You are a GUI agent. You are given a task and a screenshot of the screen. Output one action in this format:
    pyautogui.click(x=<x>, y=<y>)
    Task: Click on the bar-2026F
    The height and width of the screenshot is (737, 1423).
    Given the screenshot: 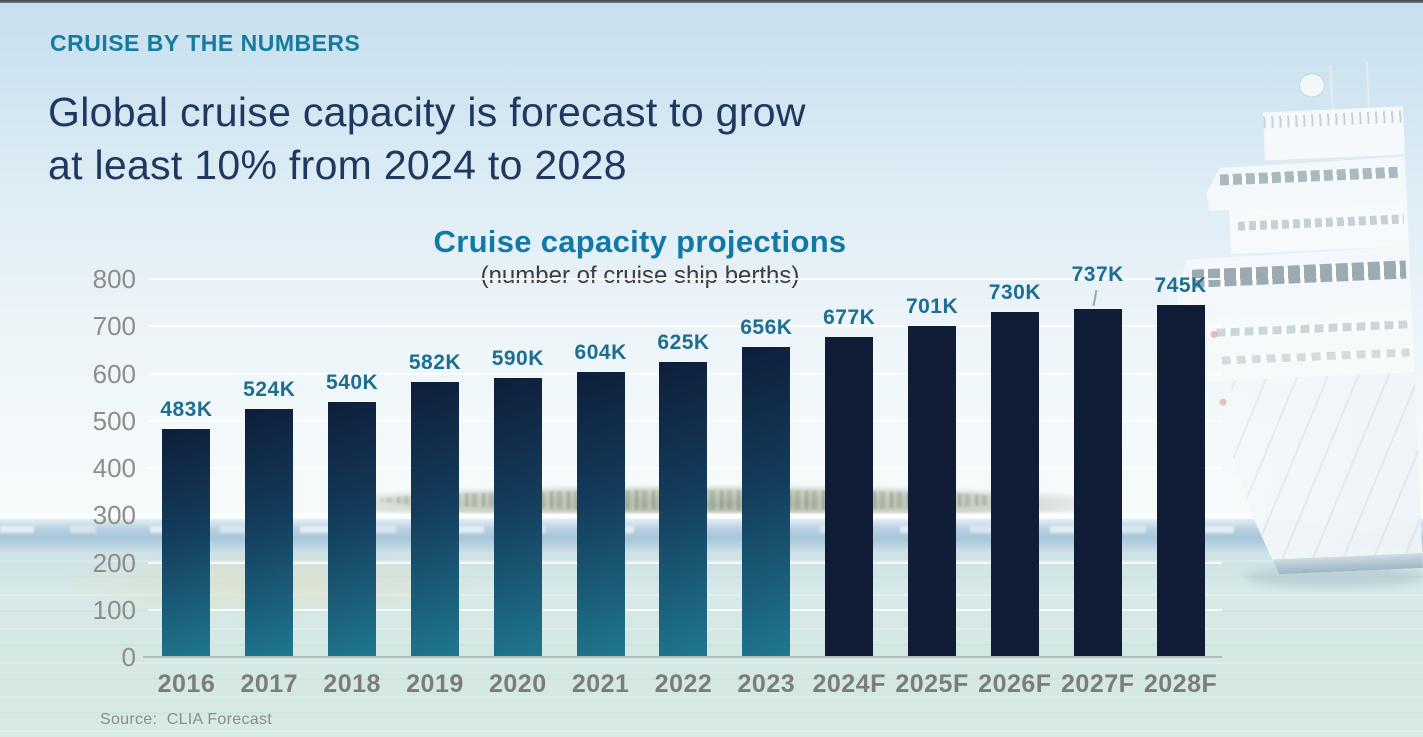 What is the action you would take?
    pyautogui.click(x=1014, y=484)
    